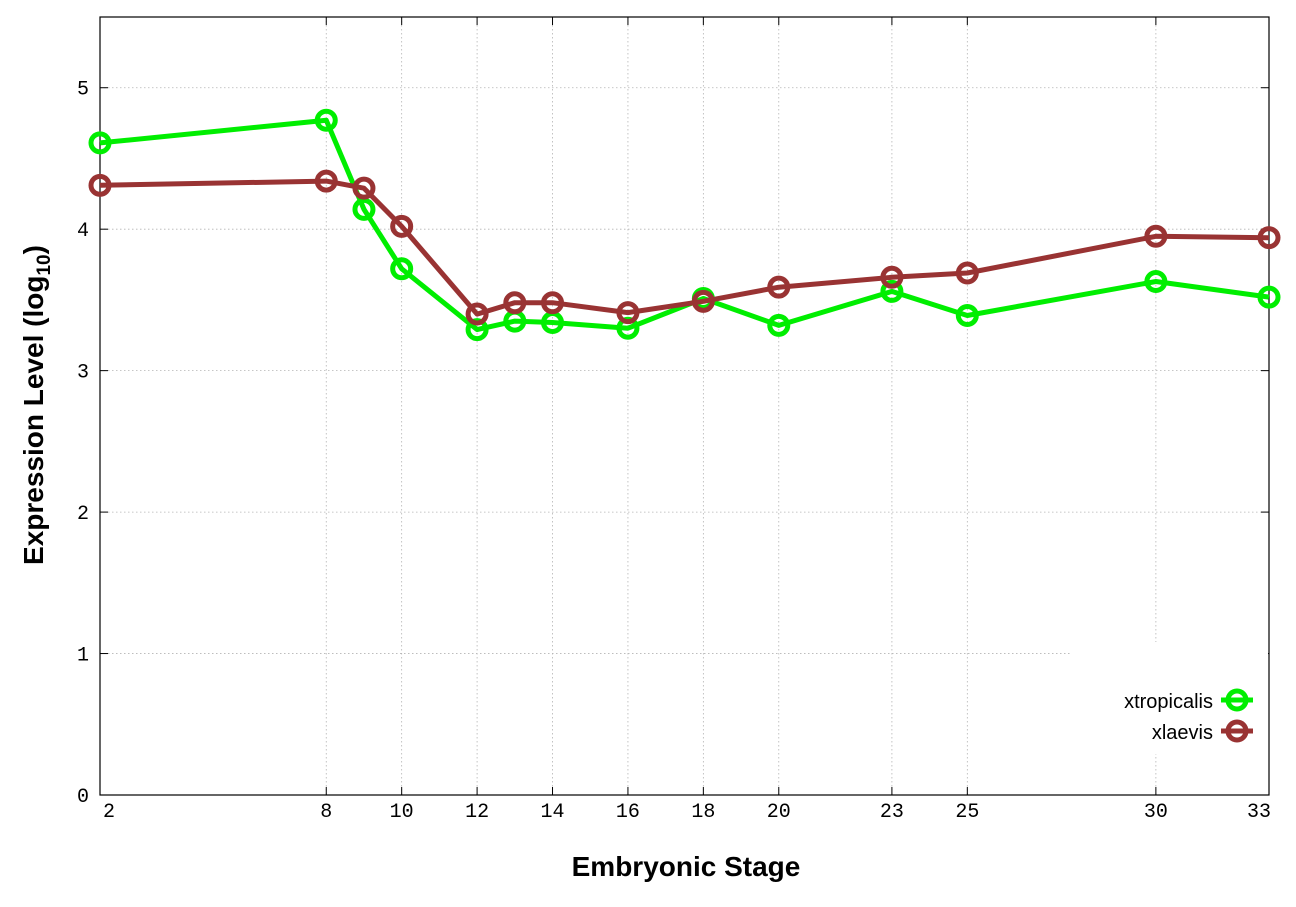 The width and height of the screenshot is (1296, 907). I want to click on x-tick-label: 12, so click(477, 812).